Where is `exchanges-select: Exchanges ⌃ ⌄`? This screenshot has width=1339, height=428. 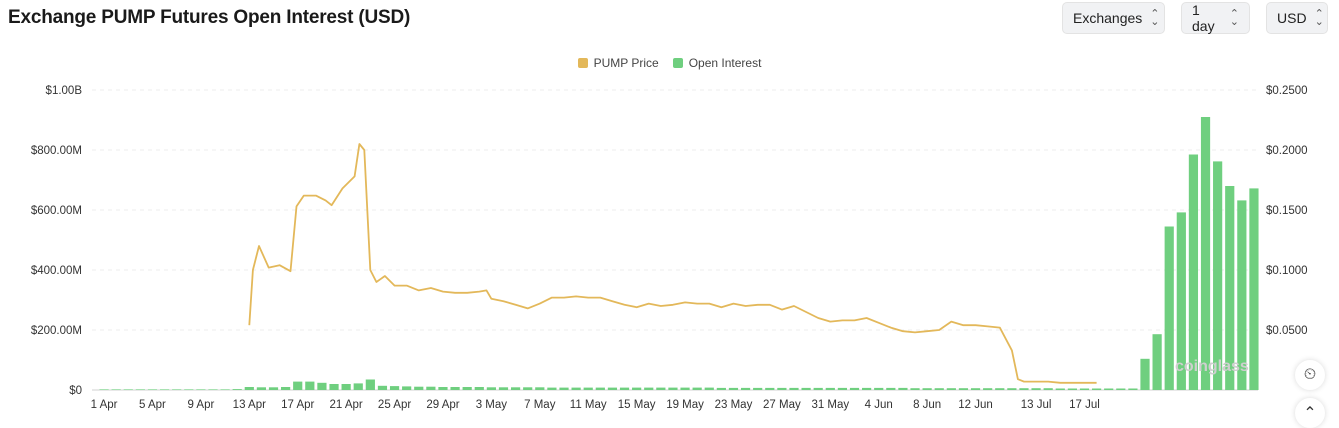
exchanges-select: Exchanges ⌃ ⌄ is located at coordinates (1113, 18).